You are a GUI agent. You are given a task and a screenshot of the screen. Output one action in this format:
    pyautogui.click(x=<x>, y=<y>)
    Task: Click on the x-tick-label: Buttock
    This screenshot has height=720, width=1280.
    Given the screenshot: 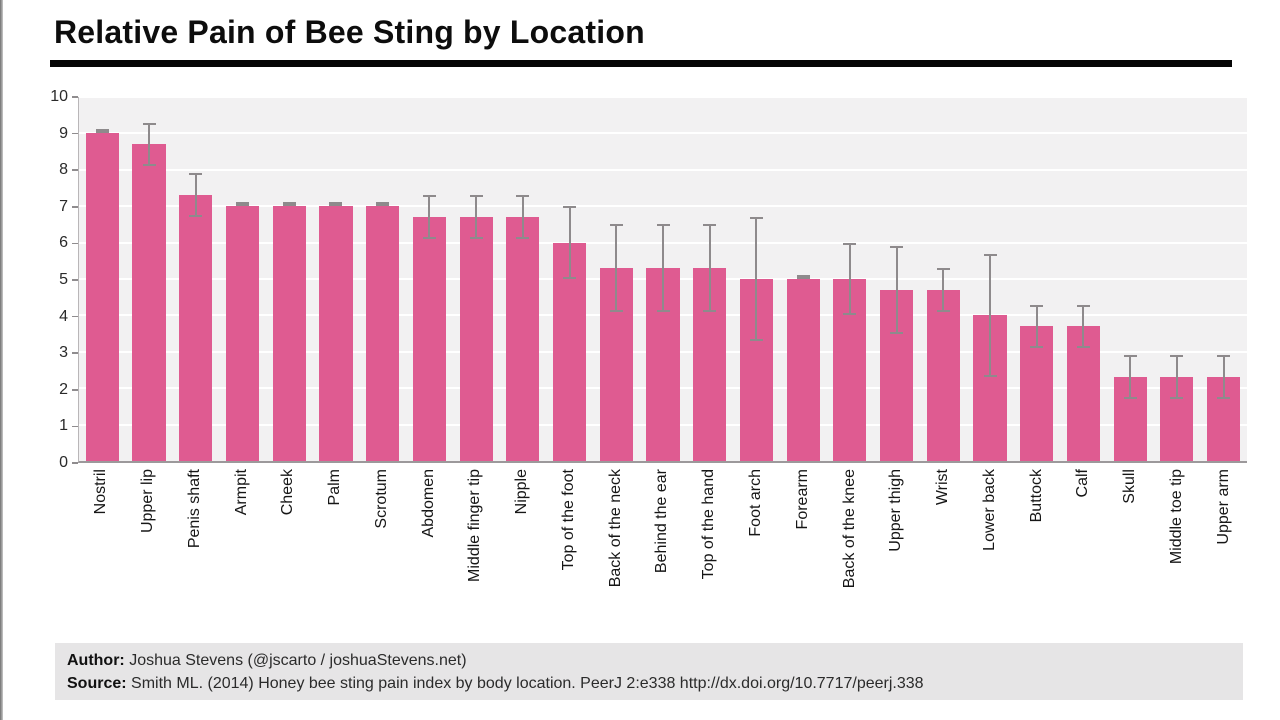 What is the action you would take?
    pyautogui.click(x=1036, y=496)
    